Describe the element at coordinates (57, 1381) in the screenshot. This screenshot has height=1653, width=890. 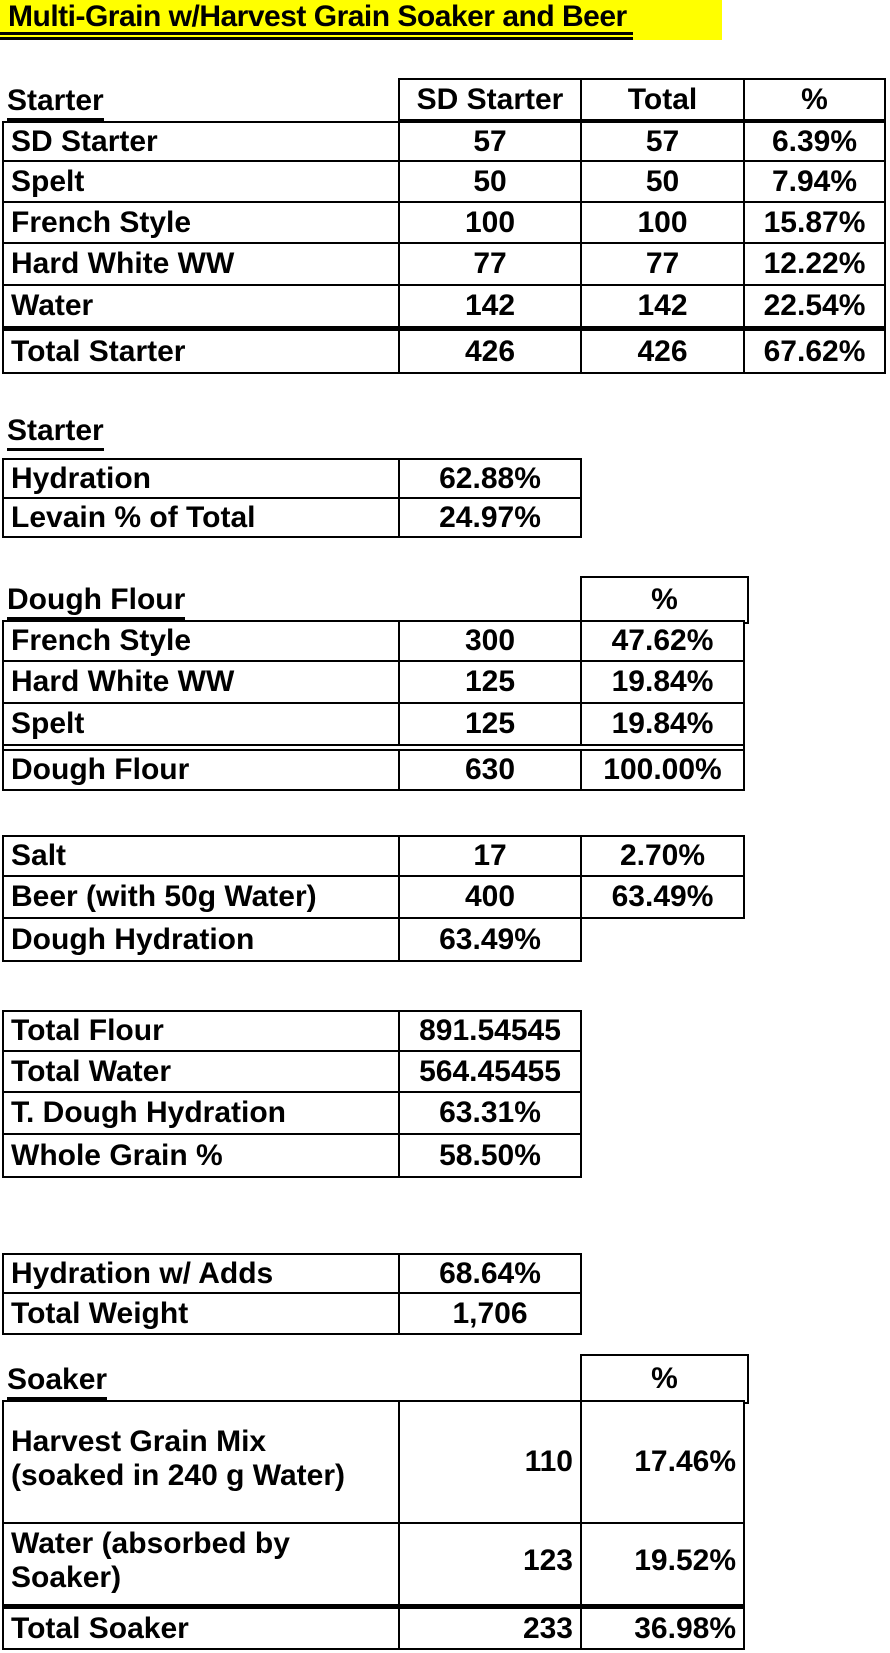
I see `soaker-section-label: Soaker` at that location.